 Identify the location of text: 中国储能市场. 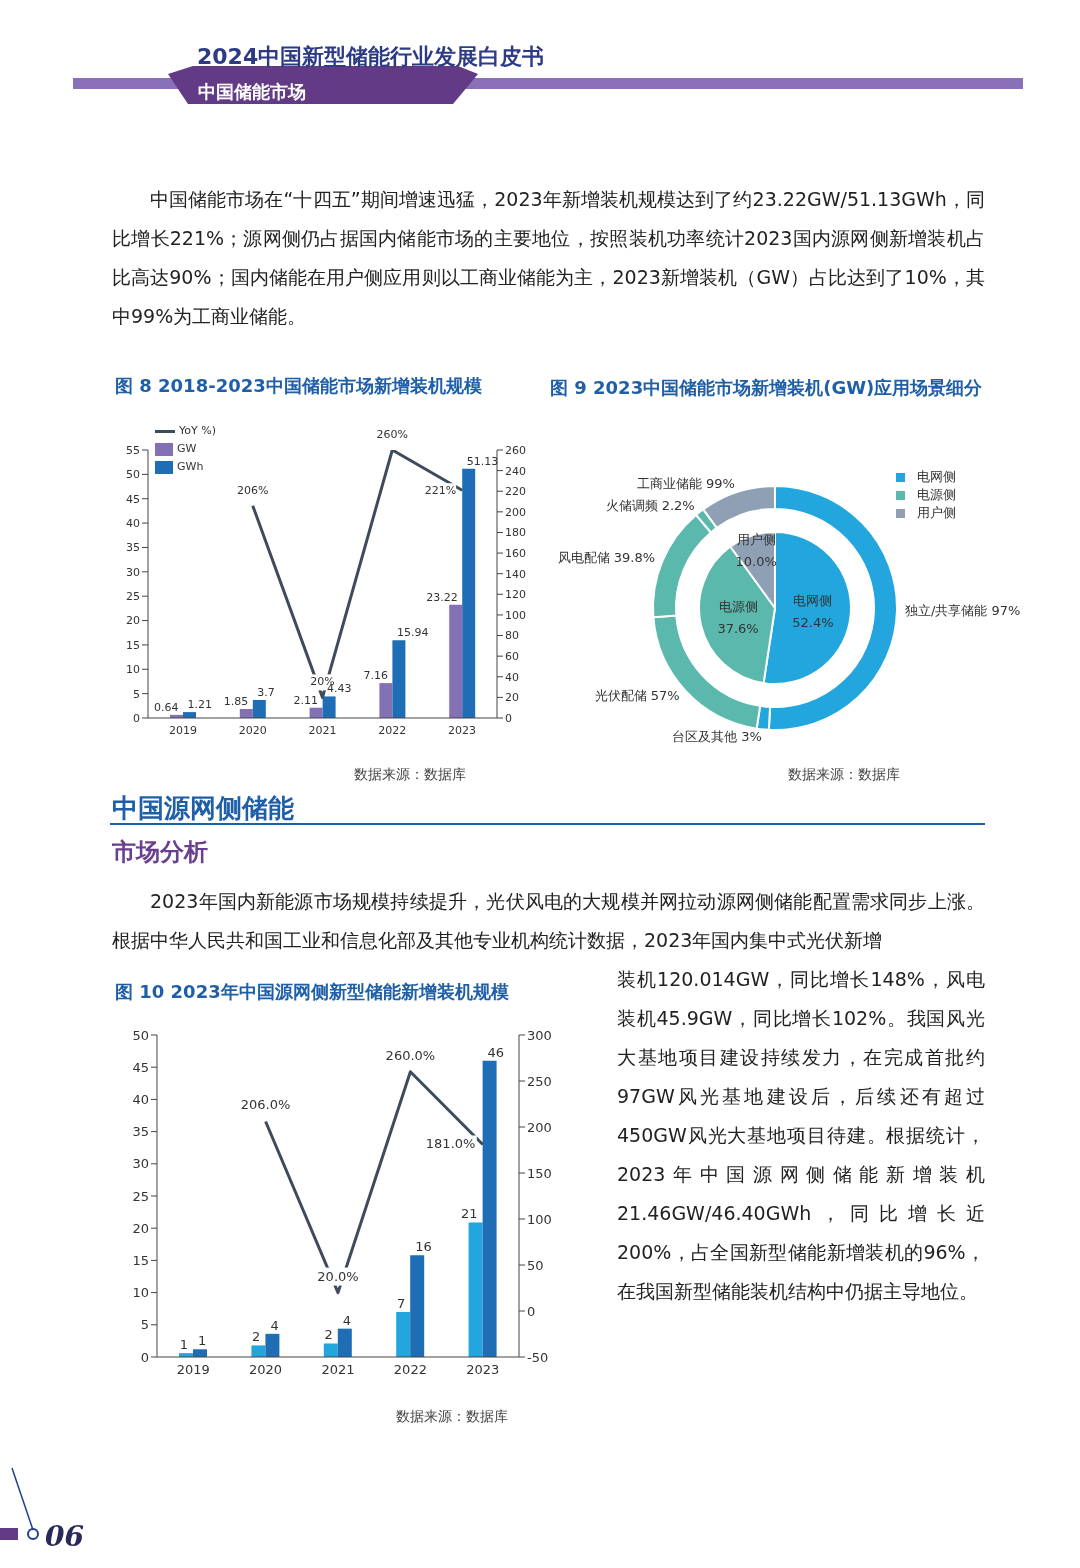
(252, 92).